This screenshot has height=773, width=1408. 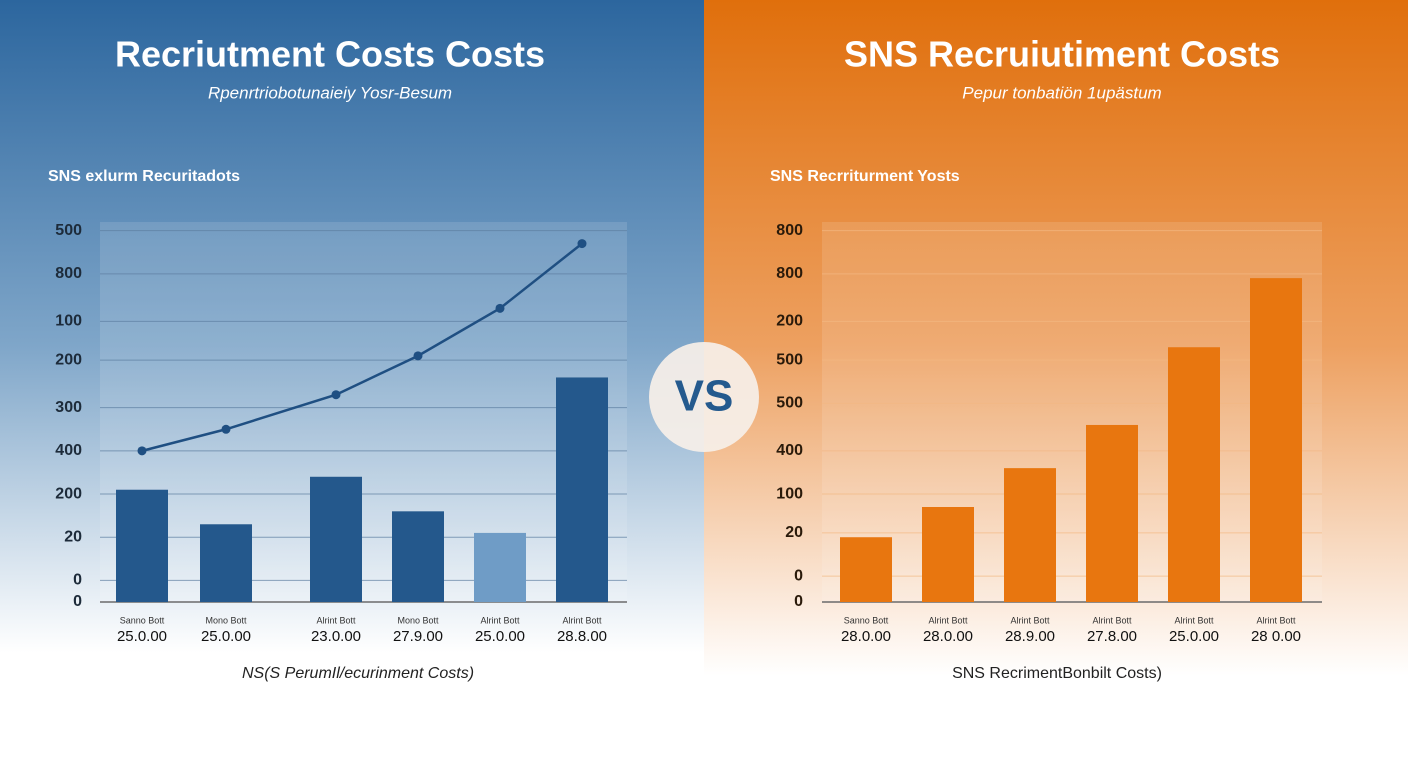 What do you see at coordinates (68, 407) in the screenshot?
I see `y-tick-label: 300` at bounding box center [68, 407].